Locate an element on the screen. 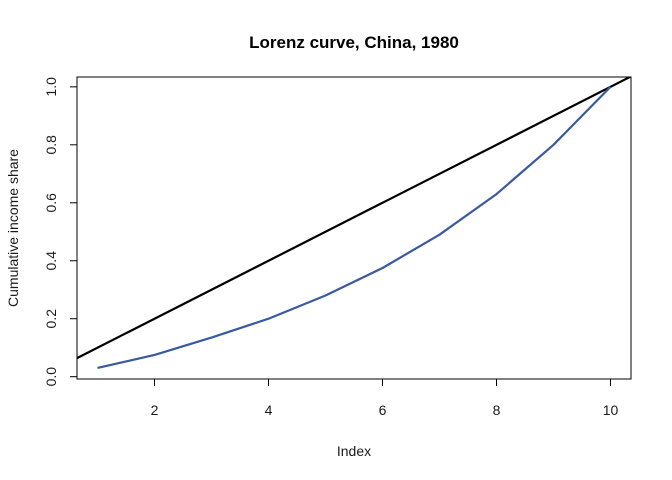  y-tick-label: 0.8 is located at coordinates (51, 145).